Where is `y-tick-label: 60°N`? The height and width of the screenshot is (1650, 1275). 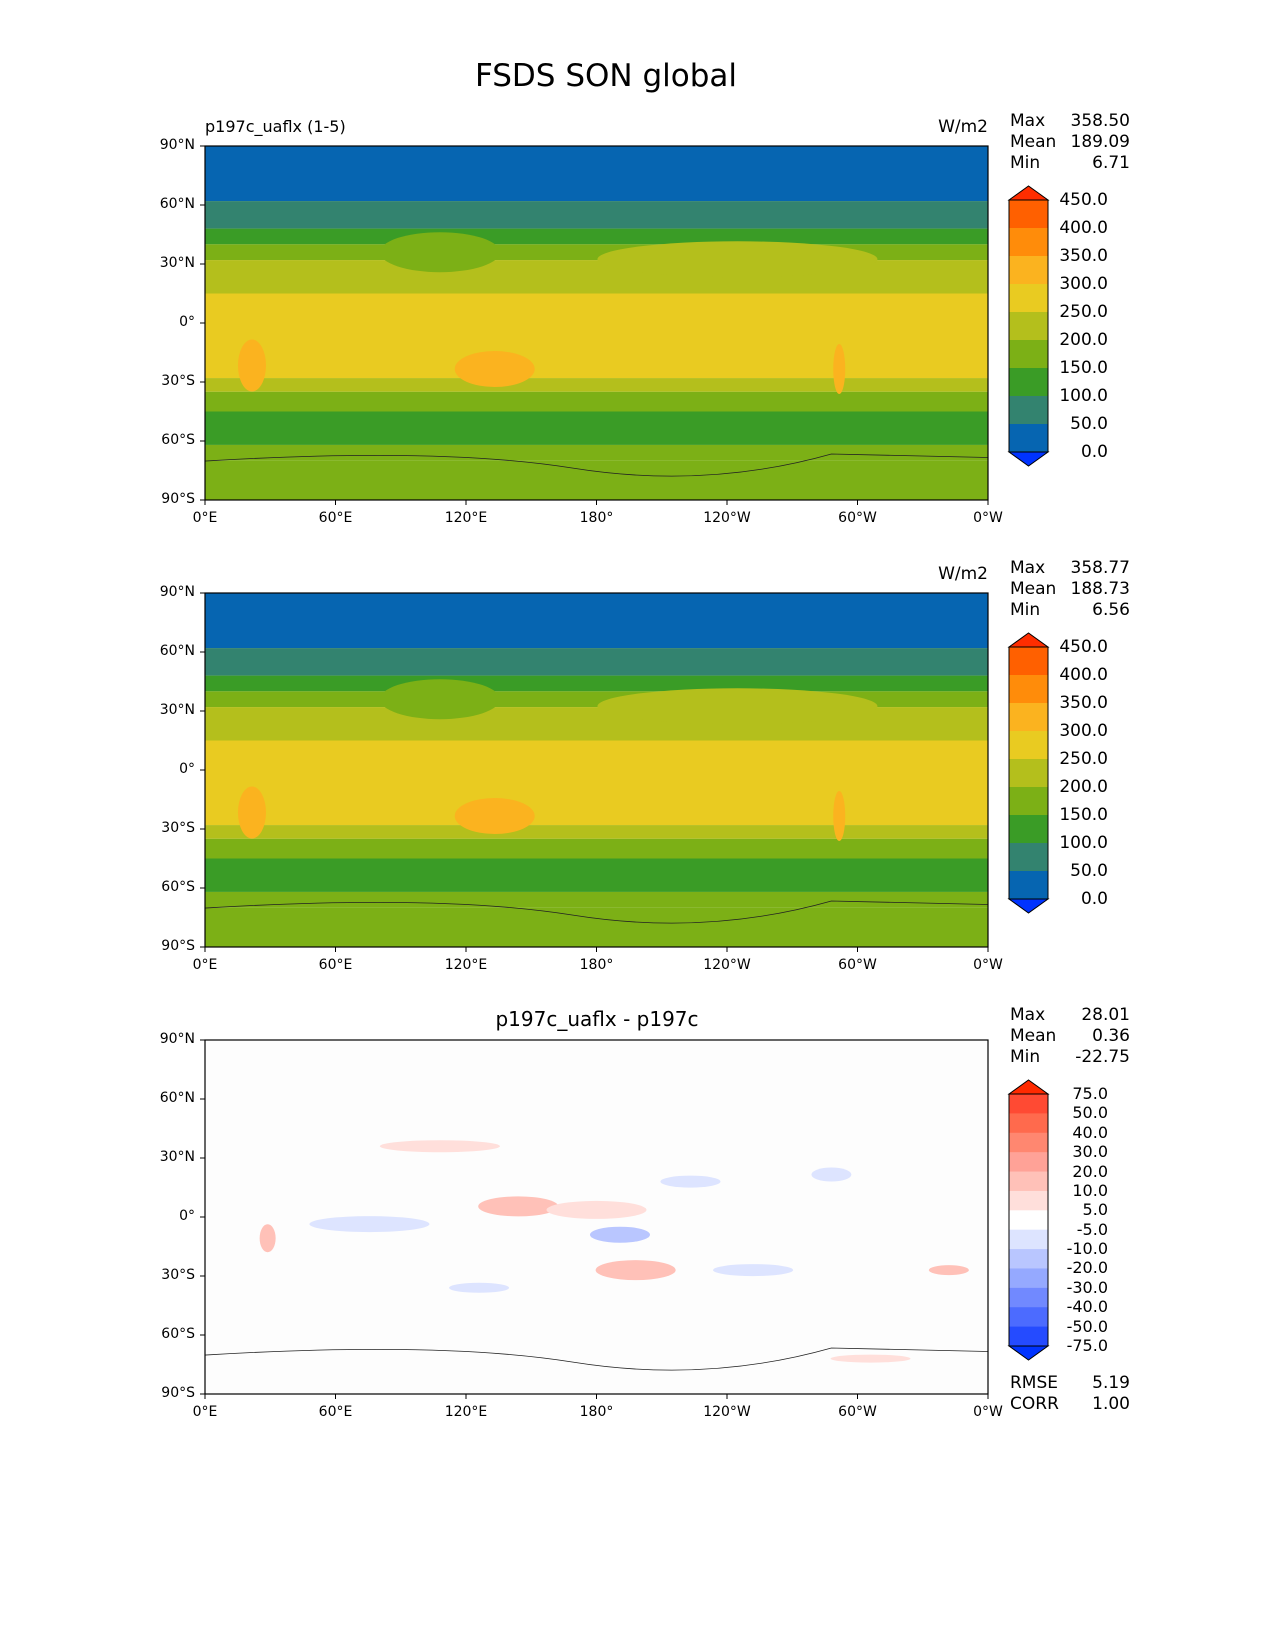 y-tick-label: 60°N is located at coordinates (177, 651).